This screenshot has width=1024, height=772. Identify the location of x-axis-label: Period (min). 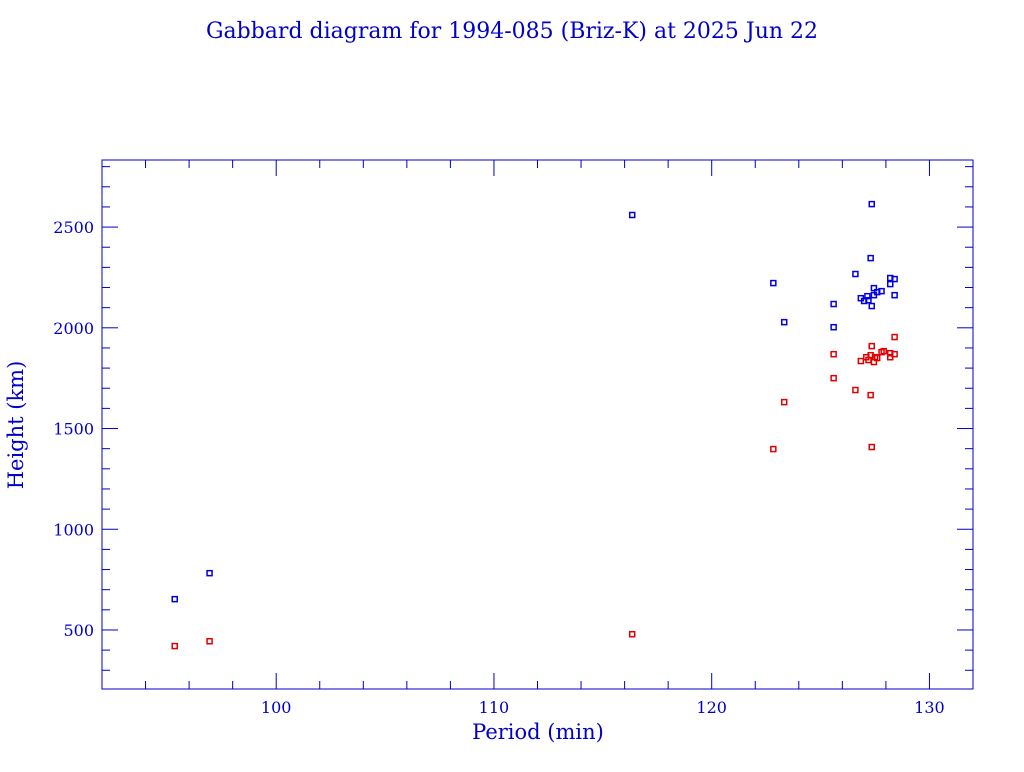
(538, 732).